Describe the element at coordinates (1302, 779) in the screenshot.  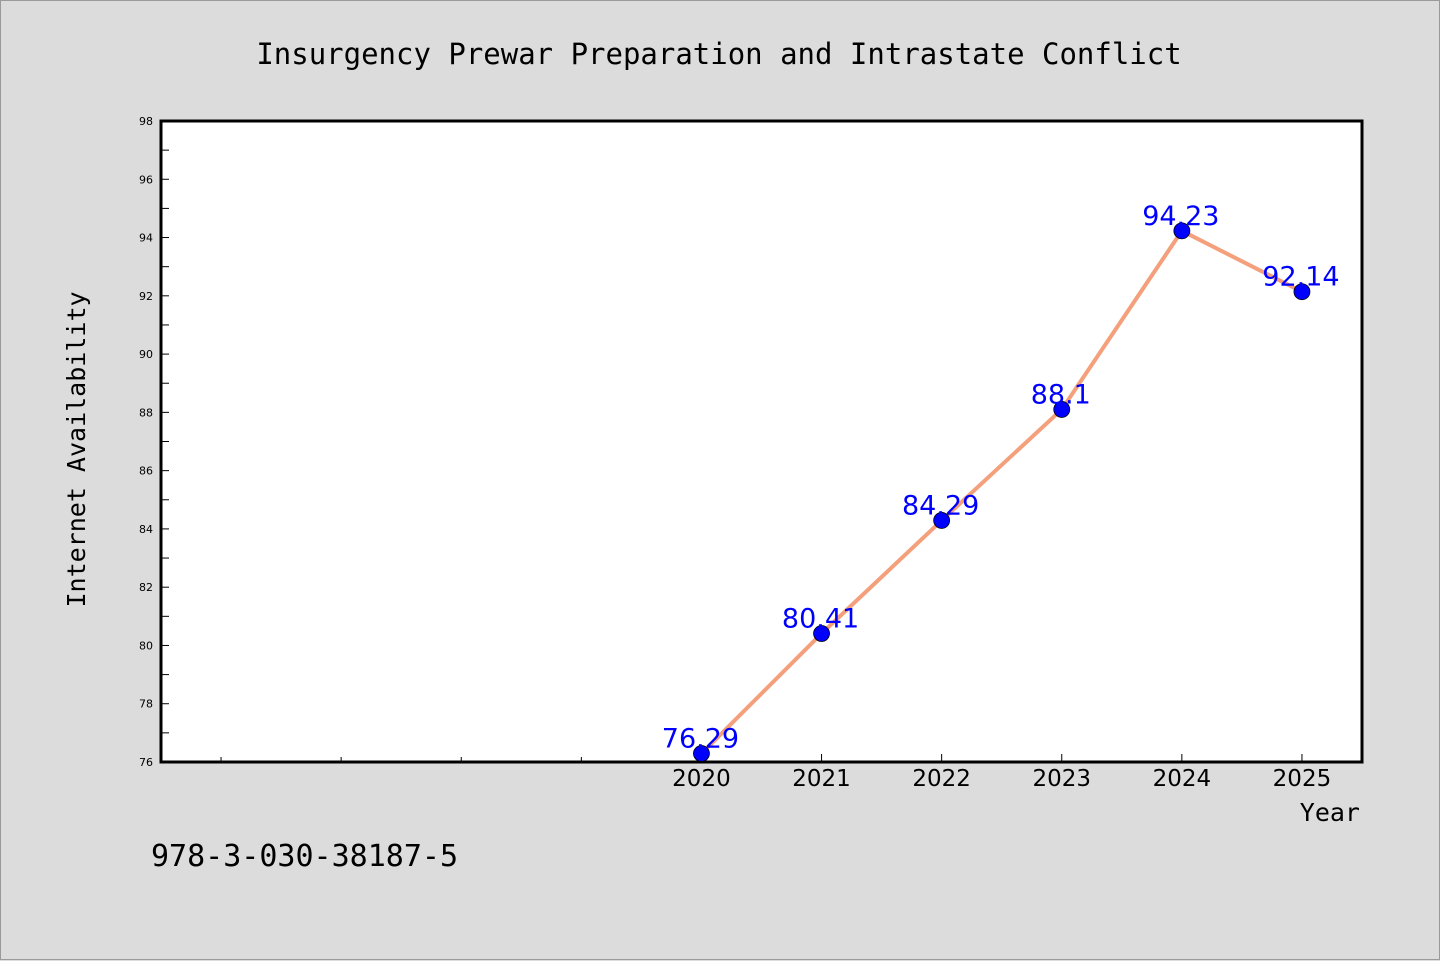
I see `x-tick-label: 2025` at that location.